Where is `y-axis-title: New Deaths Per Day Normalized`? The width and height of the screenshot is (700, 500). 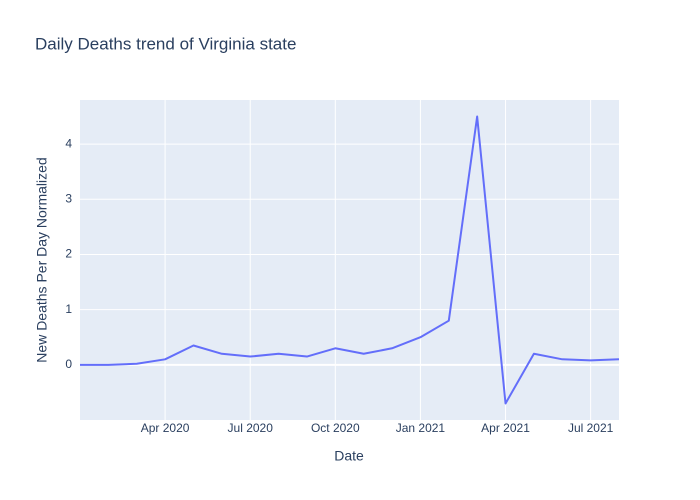
y-axis-title: New Deaths Per Day Normalized is located at coordinates (42, 259).